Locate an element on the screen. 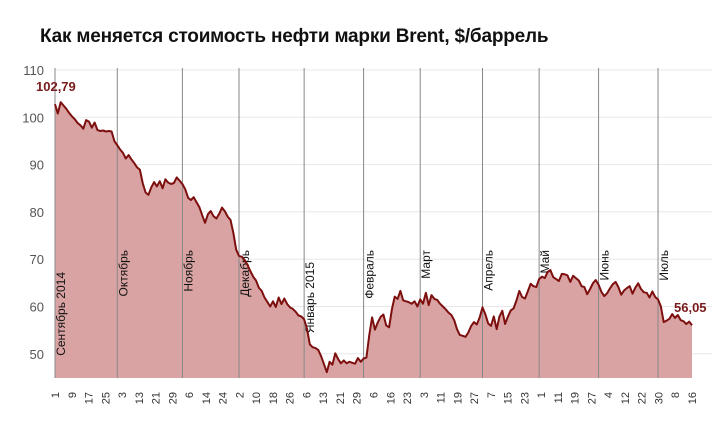 Image resolution: width=724 pixels, height=425 pixels. y-axis-ticks: 50 60 70 80 90 100 110 is located at coordinates (33, 212).